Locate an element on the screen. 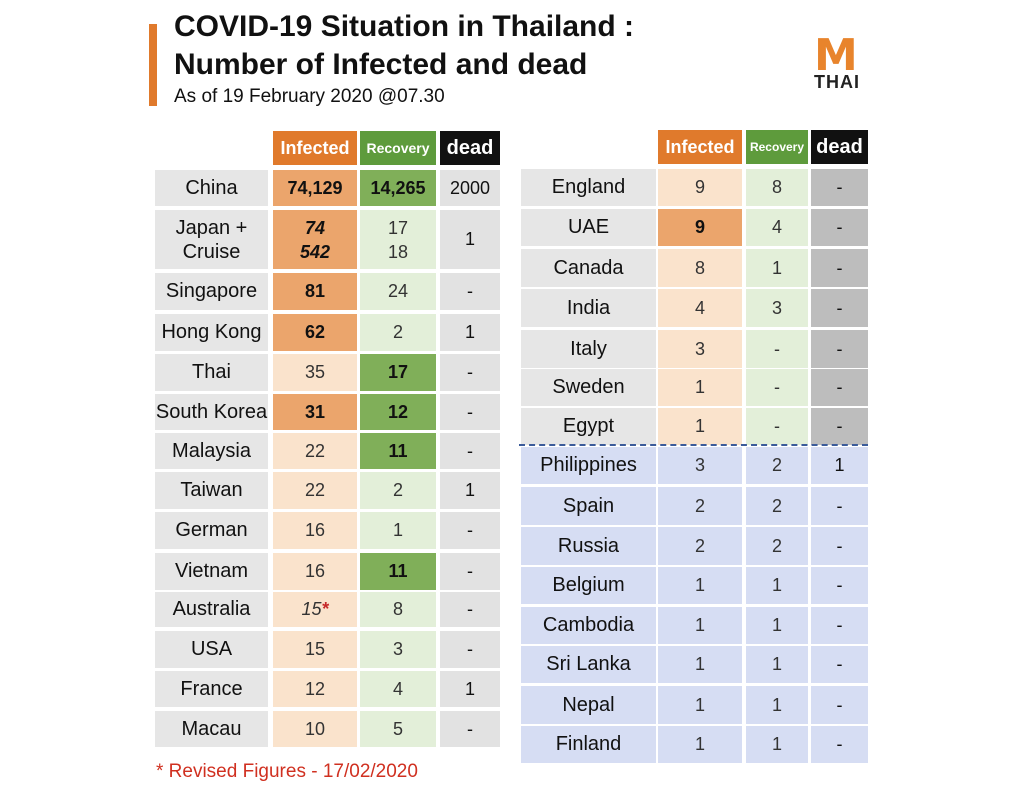 The image size is (1024, 791). country-name: China is located at coordinates (211, 188).